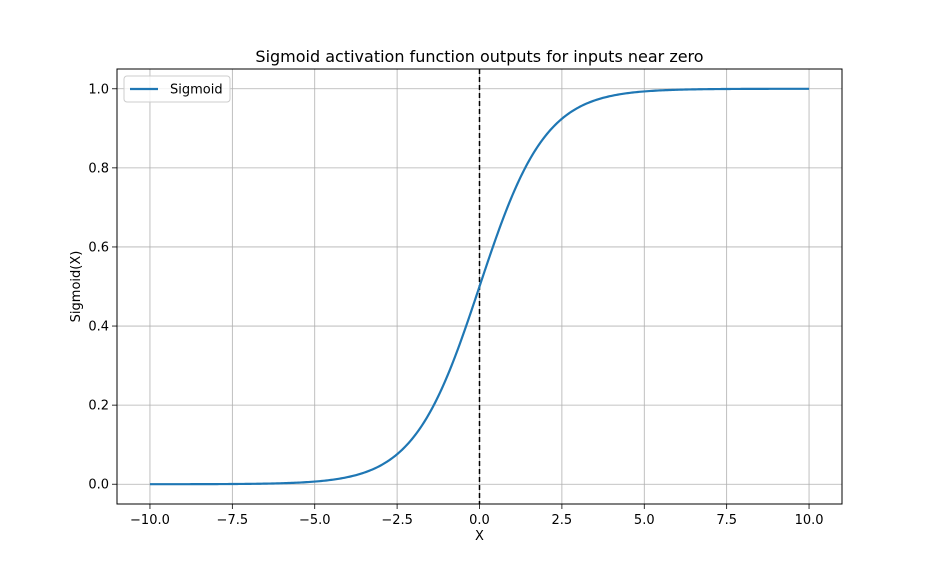  What do you see at coordinates (397, 520) in the screenshot?
I see `x-tick-label: −2.5` at bounding box center [397, 520].